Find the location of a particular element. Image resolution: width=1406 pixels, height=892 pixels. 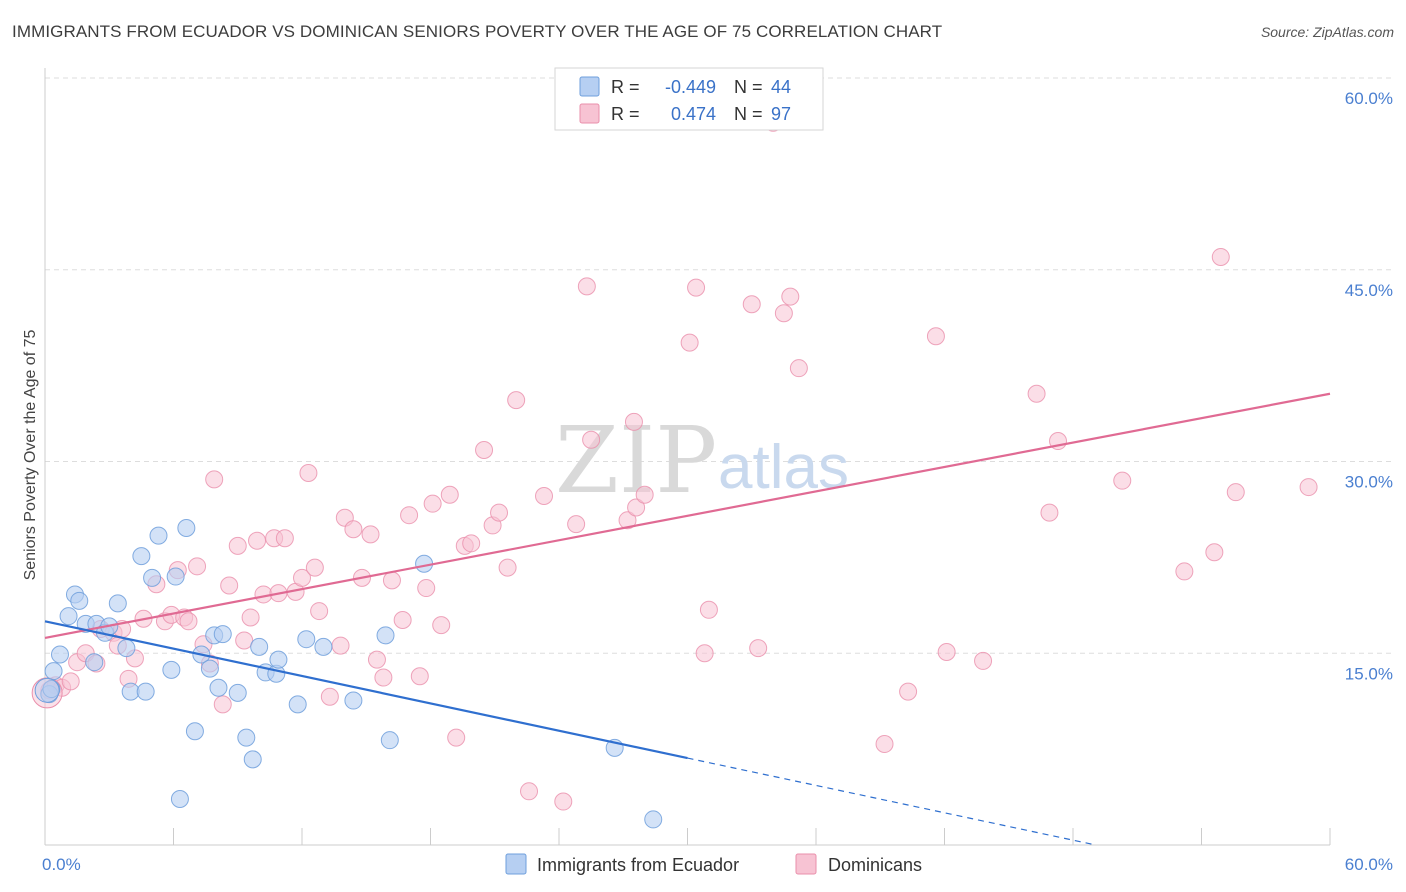

y-axis-label: Seniors Poverty Over the Age of 75 is located at coordinates (30, 455).